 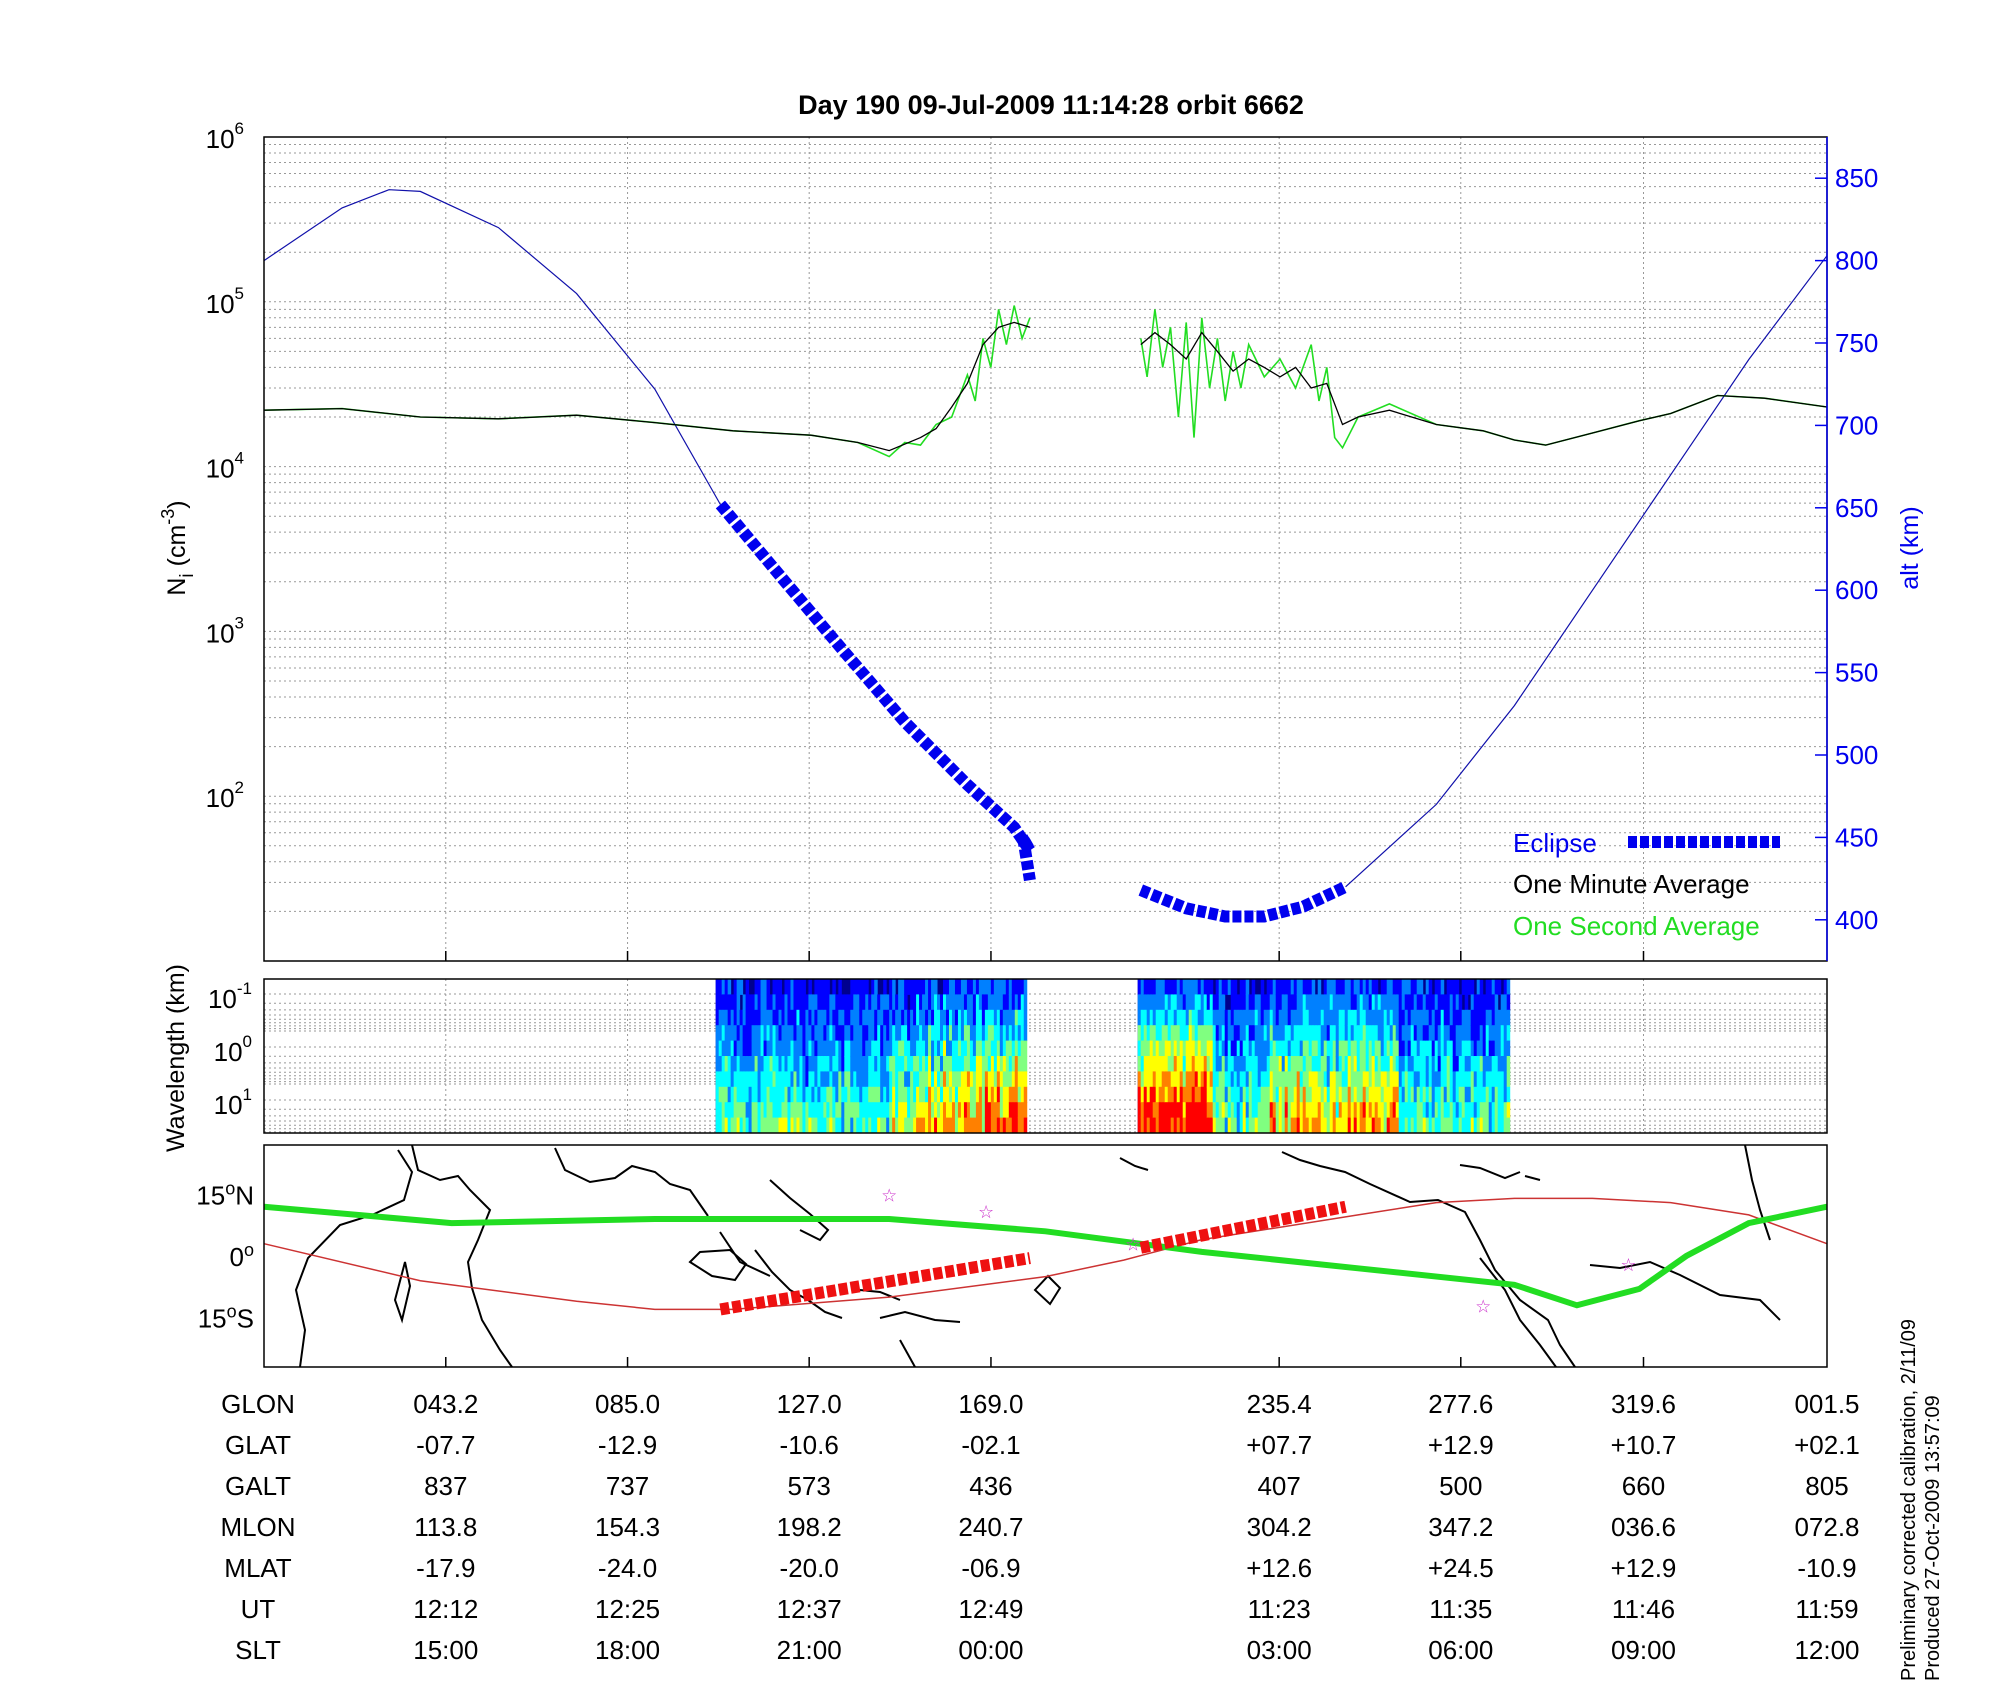 I want to click on row-label: GLAT, so click(x=258, y=1445).